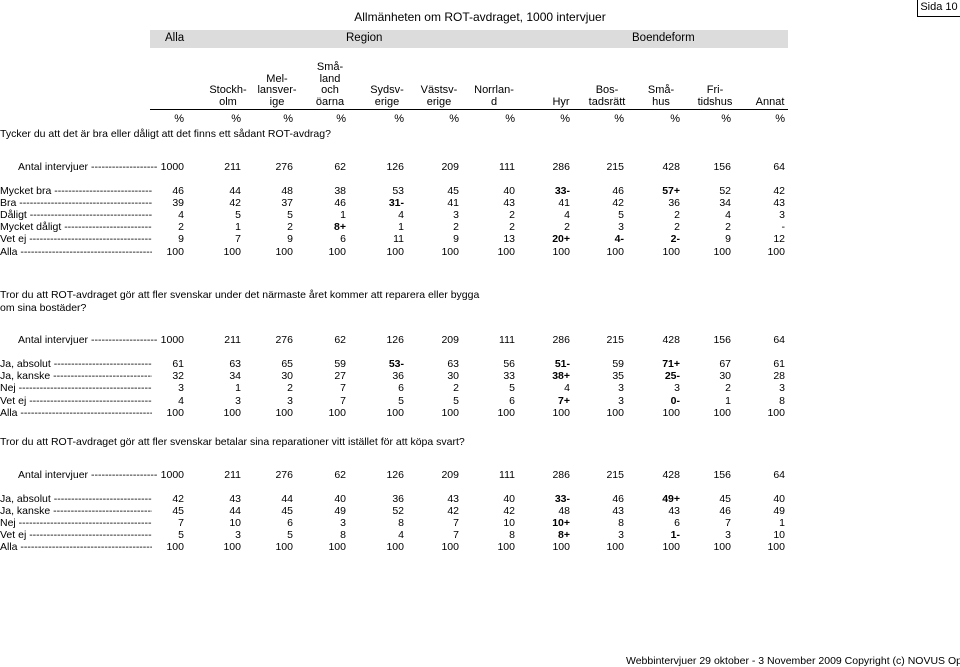 The width and height of the screenshot is (960, 667). I want to click on table-cell: 53-, so click(396, 364).